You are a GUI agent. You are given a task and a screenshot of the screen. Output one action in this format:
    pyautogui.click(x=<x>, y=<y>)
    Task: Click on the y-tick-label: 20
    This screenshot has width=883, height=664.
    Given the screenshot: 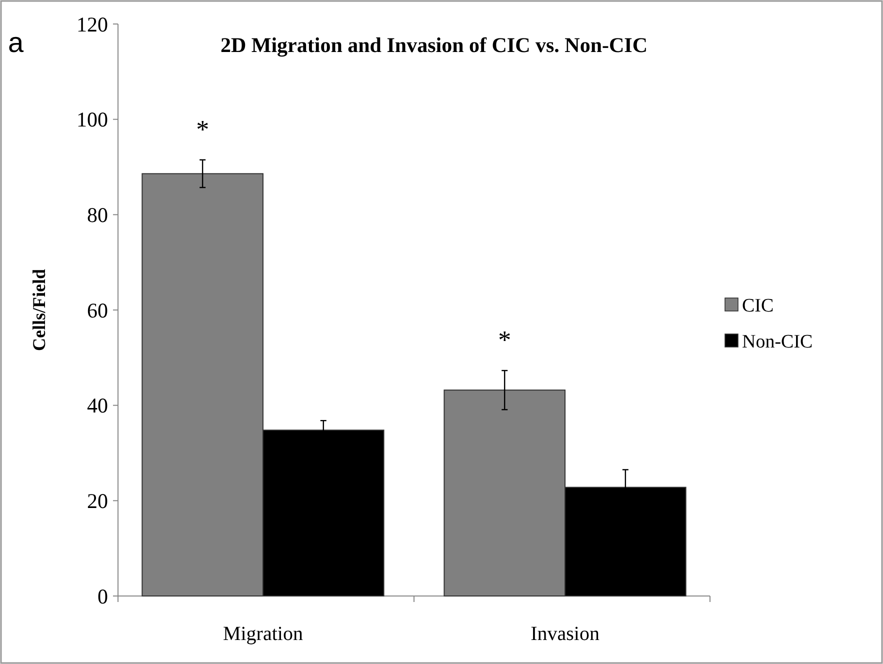 What is the action you would take?
    pyautogui.click(x=97, y=501)
    